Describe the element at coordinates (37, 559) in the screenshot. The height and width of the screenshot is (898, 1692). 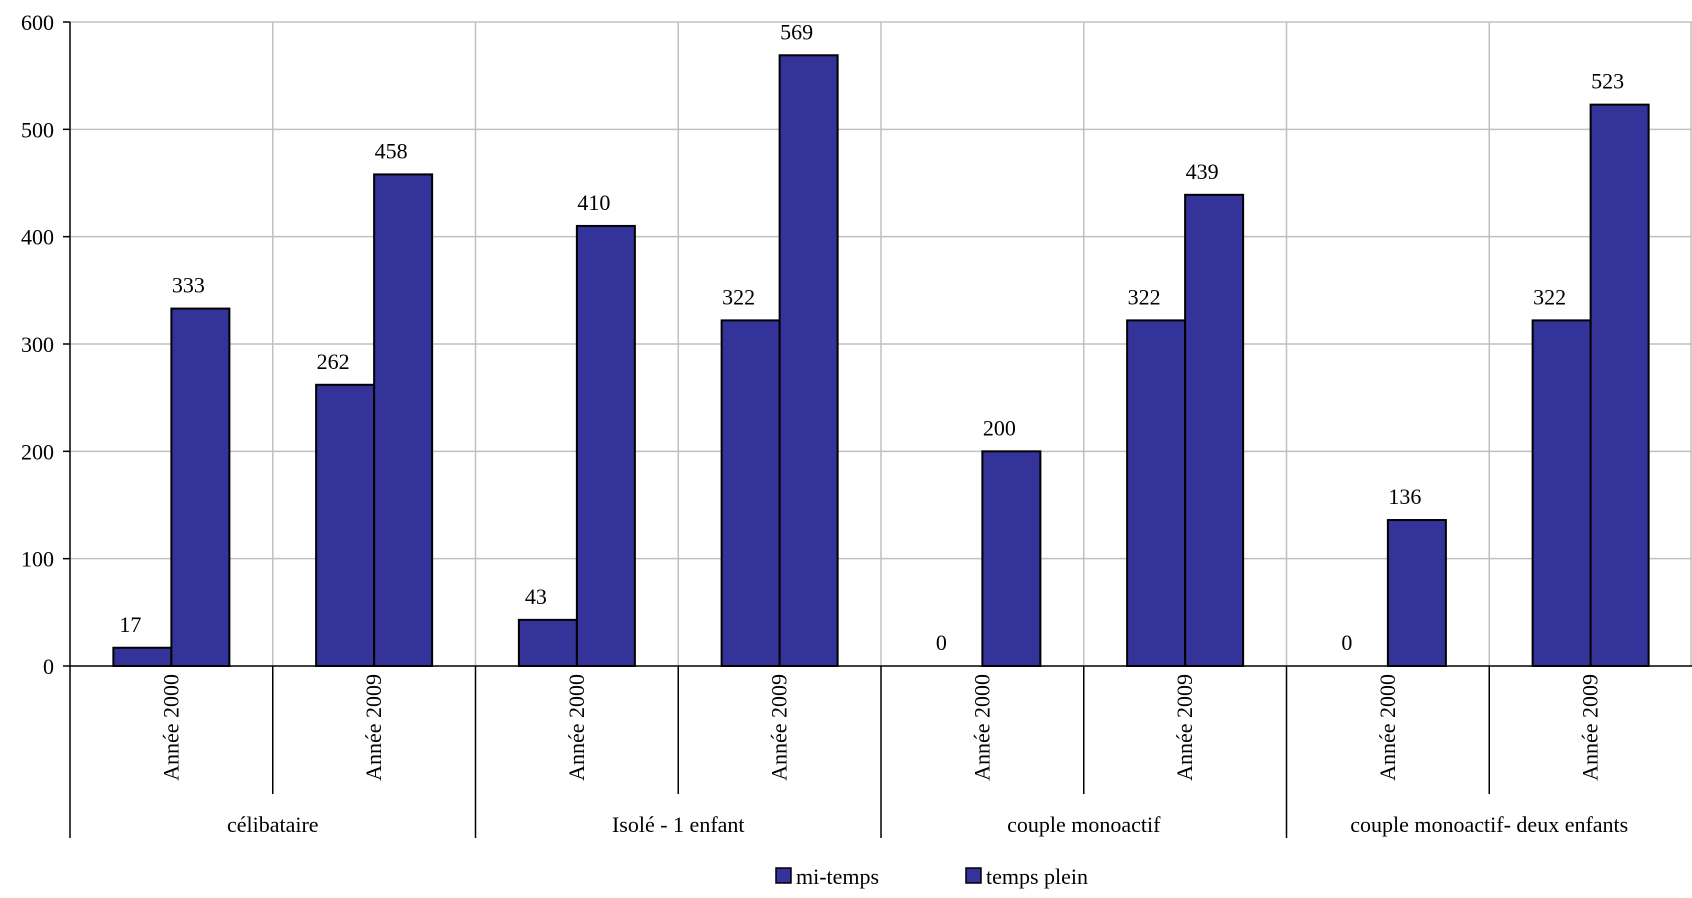
I see `y-tick-label: 100` at that location.